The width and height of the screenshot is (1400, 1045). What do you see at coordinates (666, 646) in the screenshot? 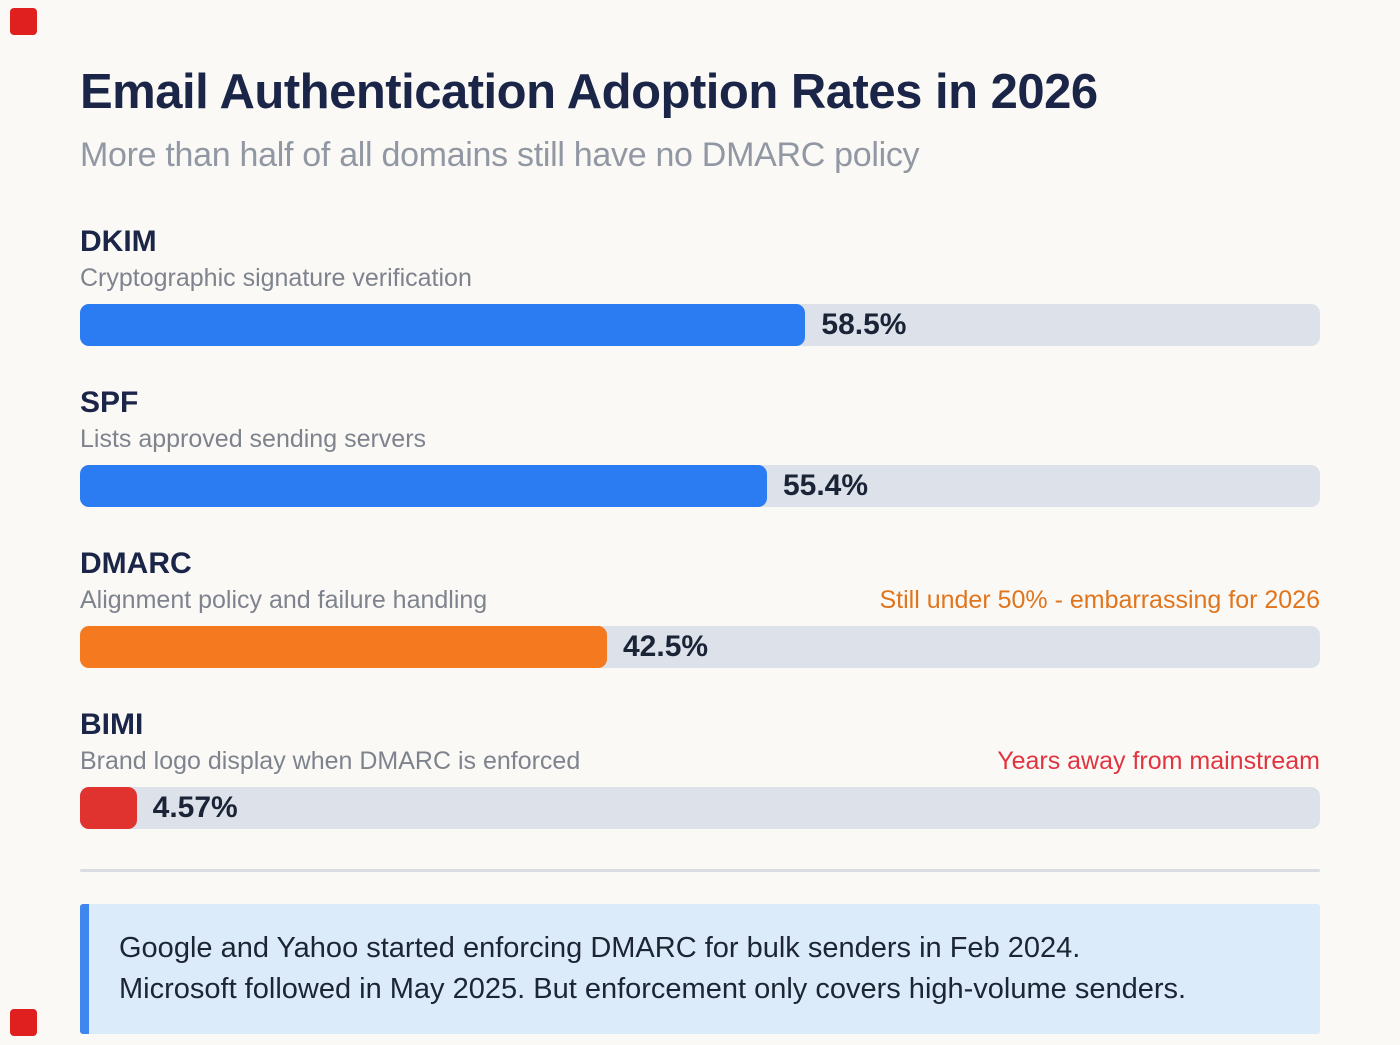
I see `bar-value-dmarc: 42.5%` at bounding box center [666, 646].